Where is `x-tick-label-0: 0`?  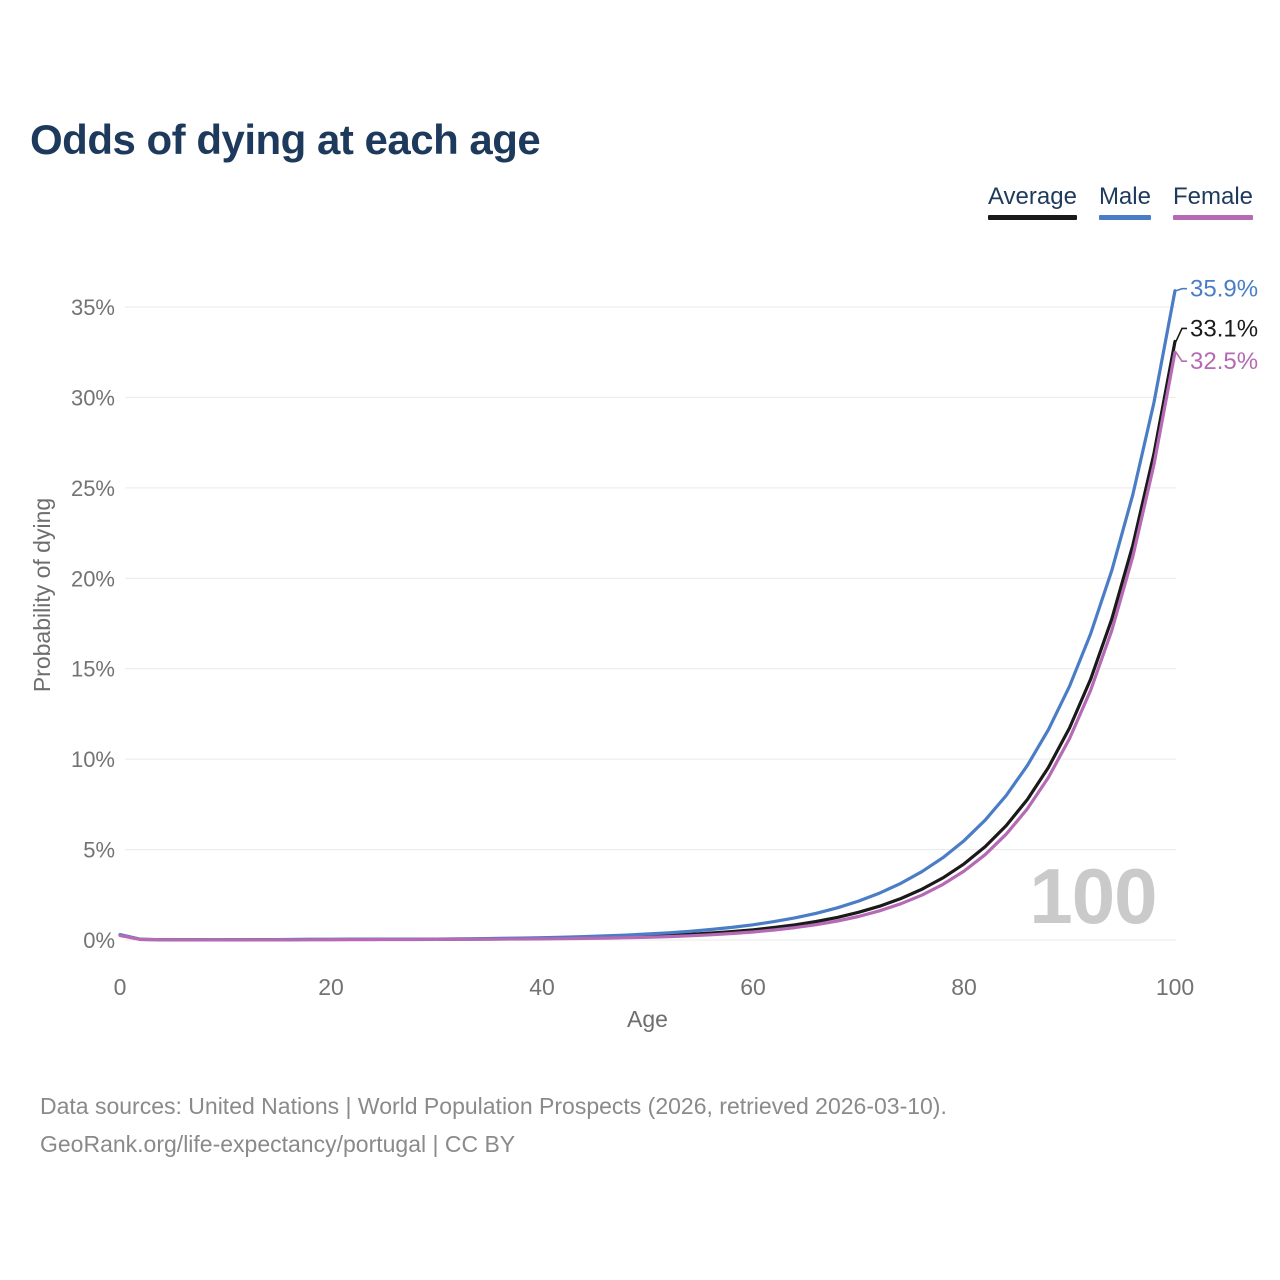
x-tick-label-0: 0 is located at coordinates (120, 987).